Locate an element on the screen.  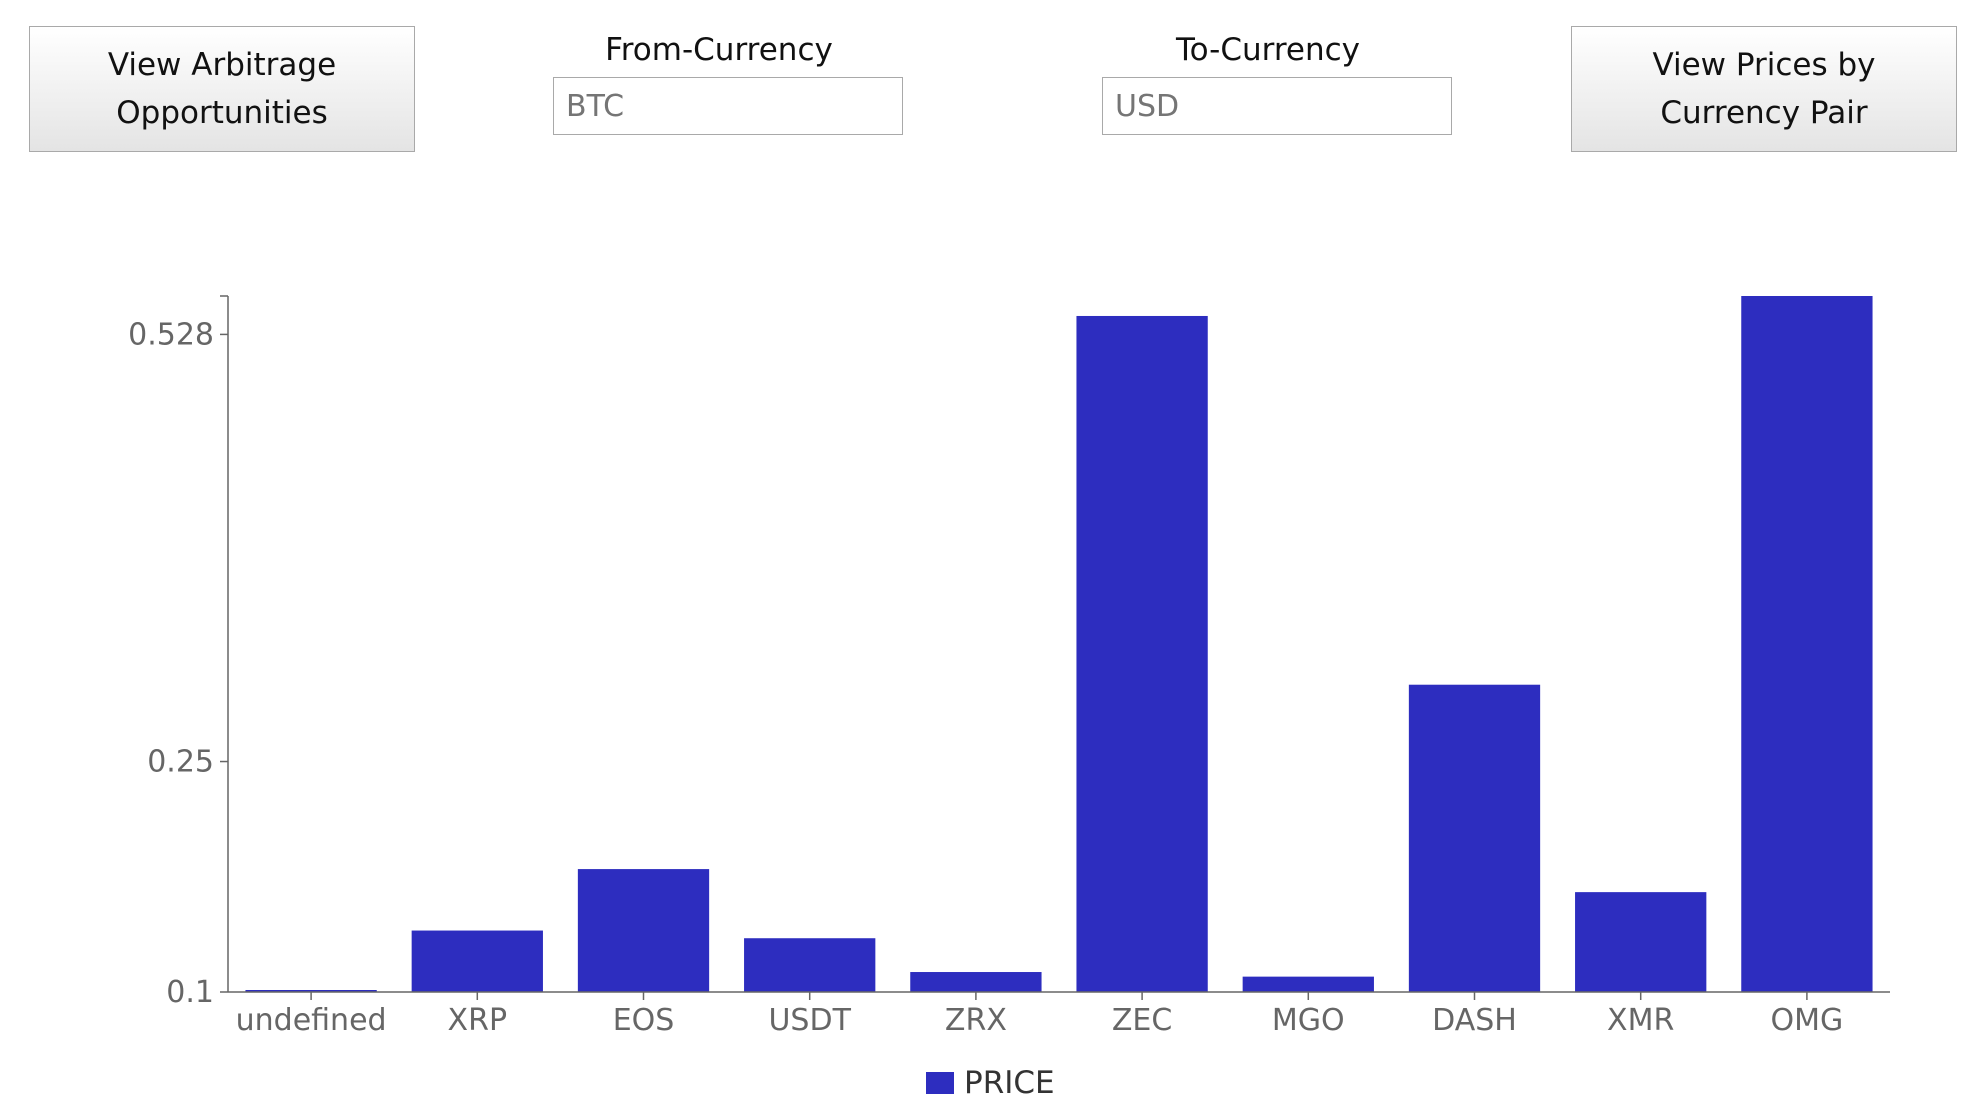
bar-undefined is located at coordinates (311, 991).